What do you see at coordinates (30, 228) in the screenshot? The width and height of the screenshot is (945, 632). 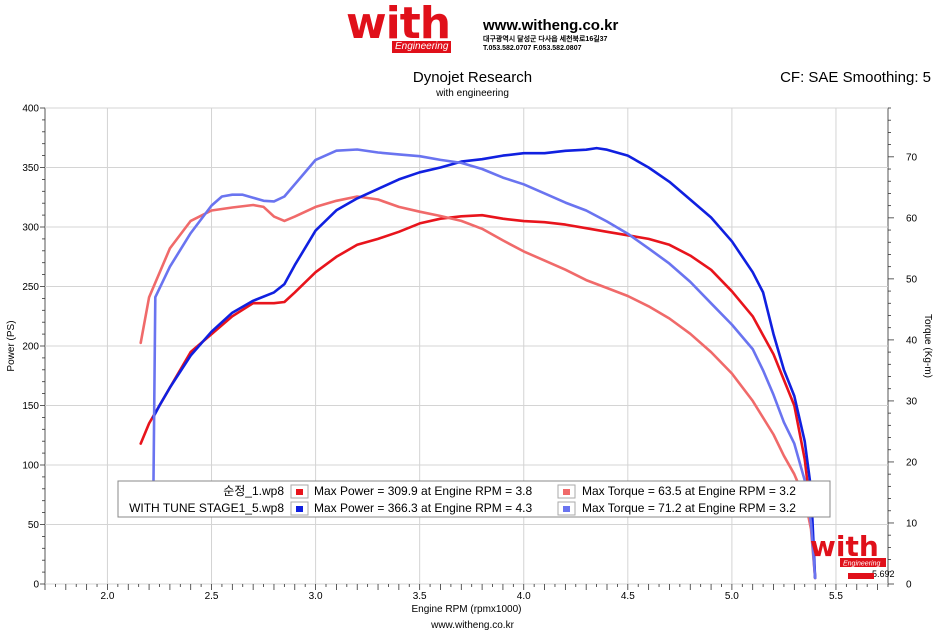 I see `y-left-tick-label: 300` at bounding box center [30, 228].